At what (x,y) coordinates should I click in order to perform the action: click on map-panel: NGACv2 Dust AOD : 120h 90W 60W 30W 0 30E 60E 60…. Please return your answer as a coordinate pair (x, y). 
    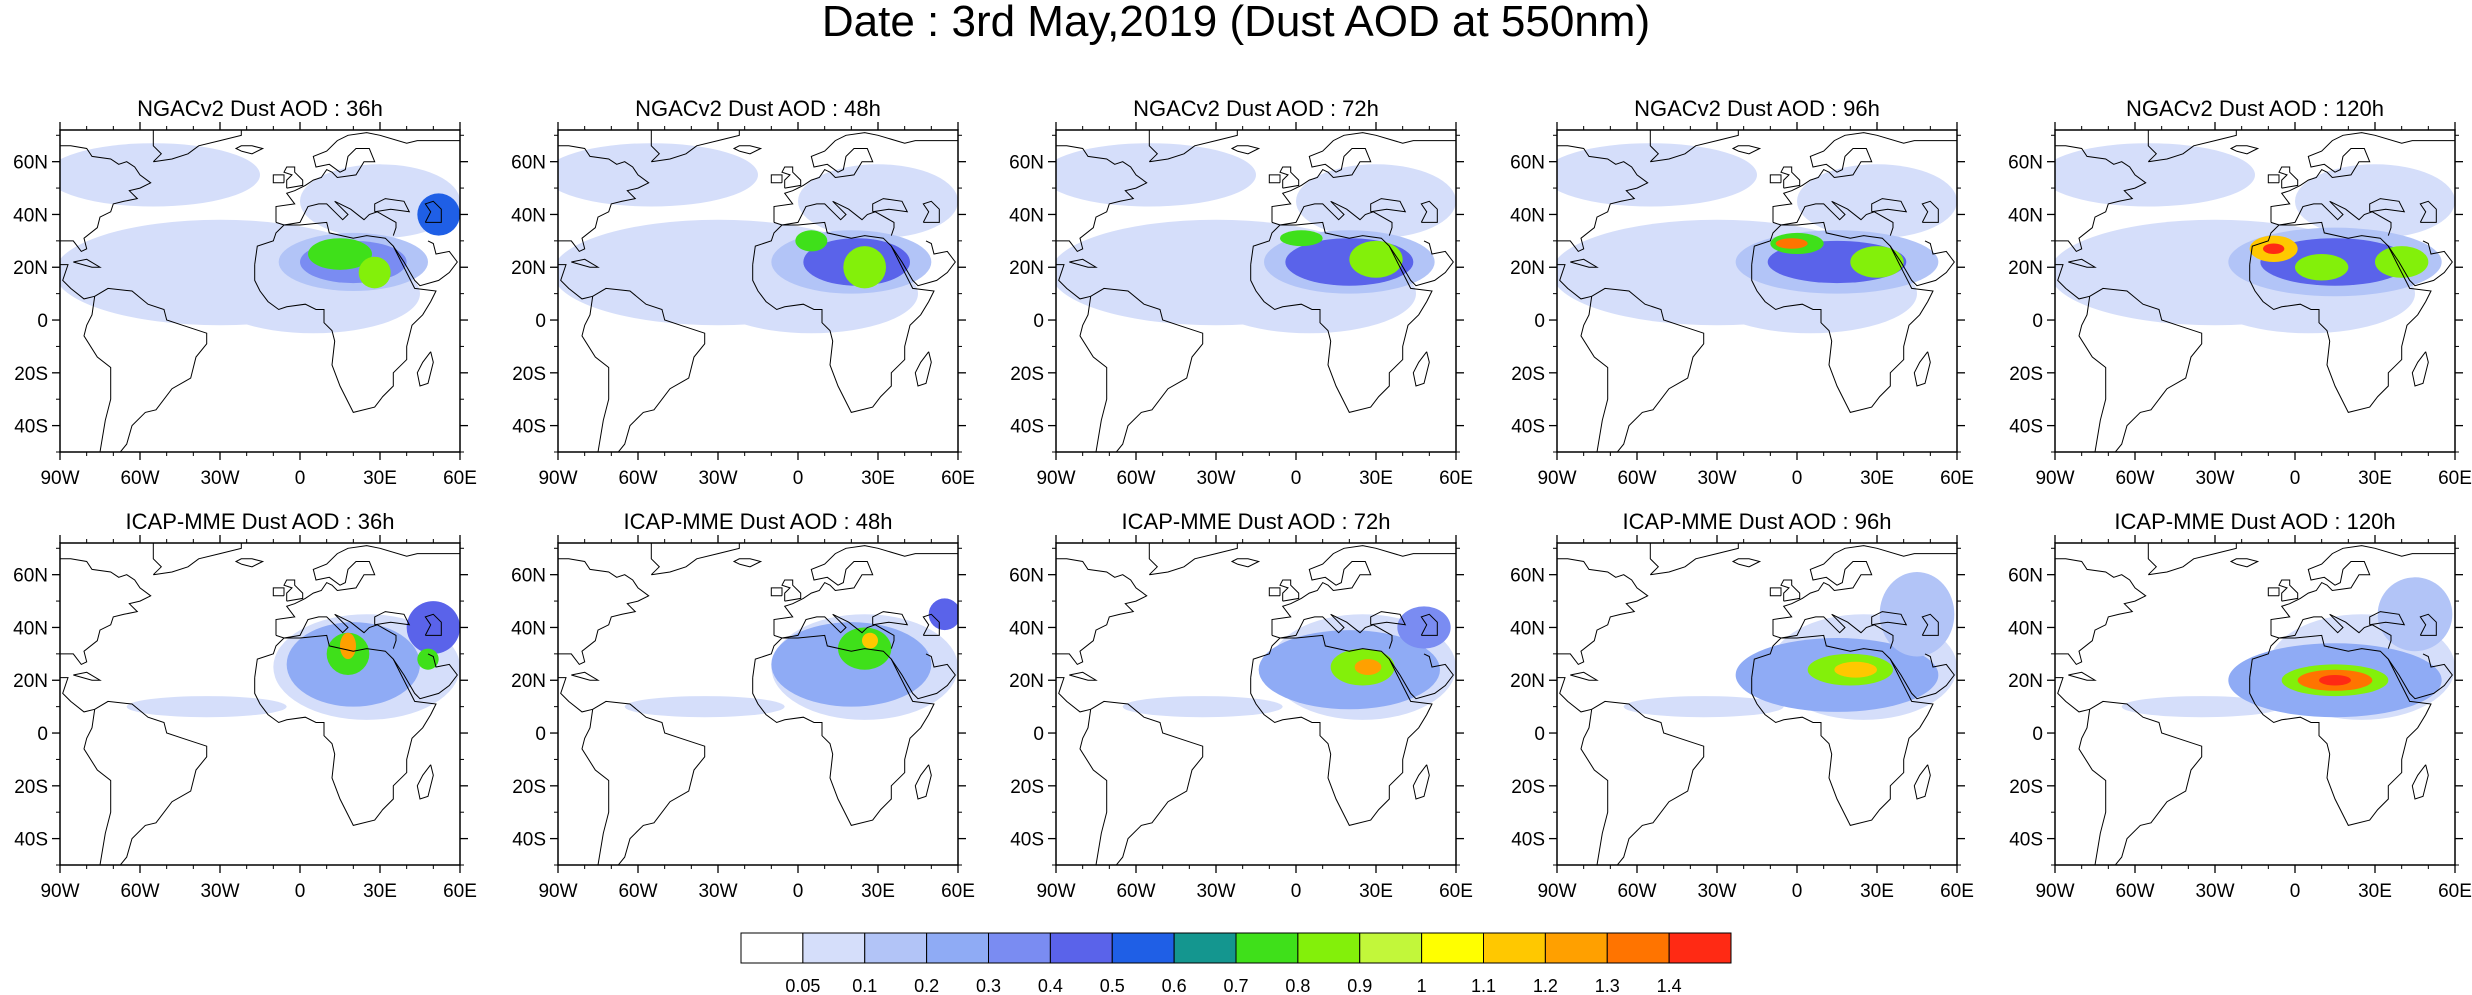
    Looking at the image, I should click on (2240, 292).